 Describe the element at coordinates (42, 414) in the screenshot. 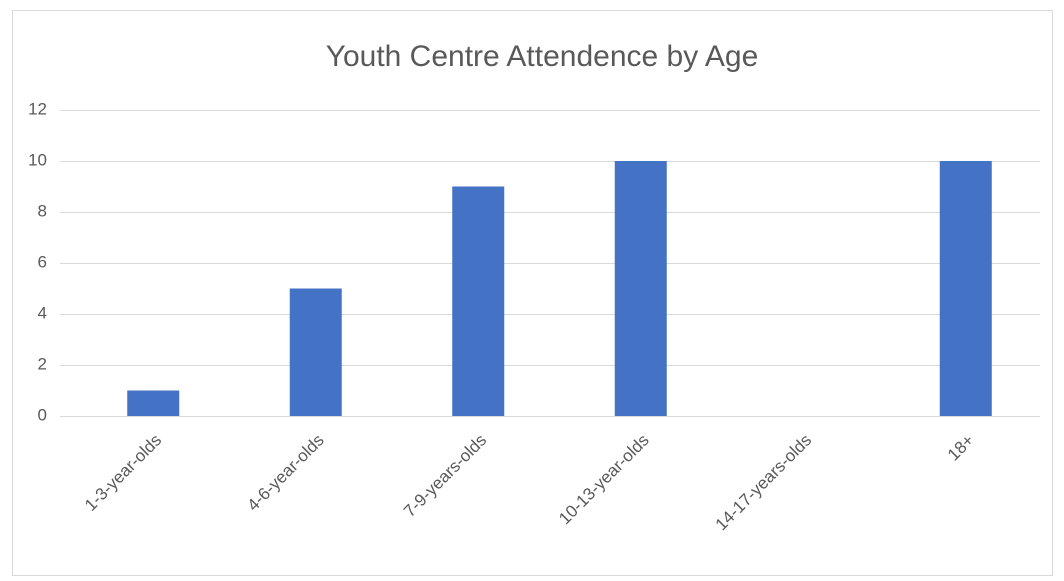

I see `y-tick-label: 0` at that location.